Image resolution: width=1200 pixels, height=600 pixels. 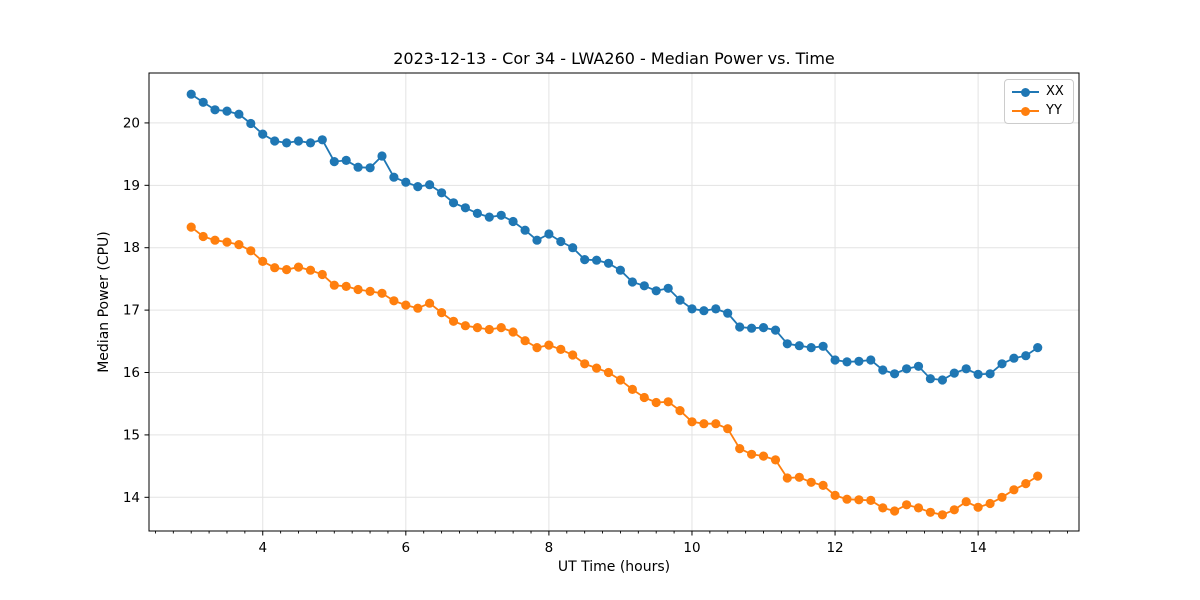 I want to click on y-tick-label: 20, so click(x=131, y=123).